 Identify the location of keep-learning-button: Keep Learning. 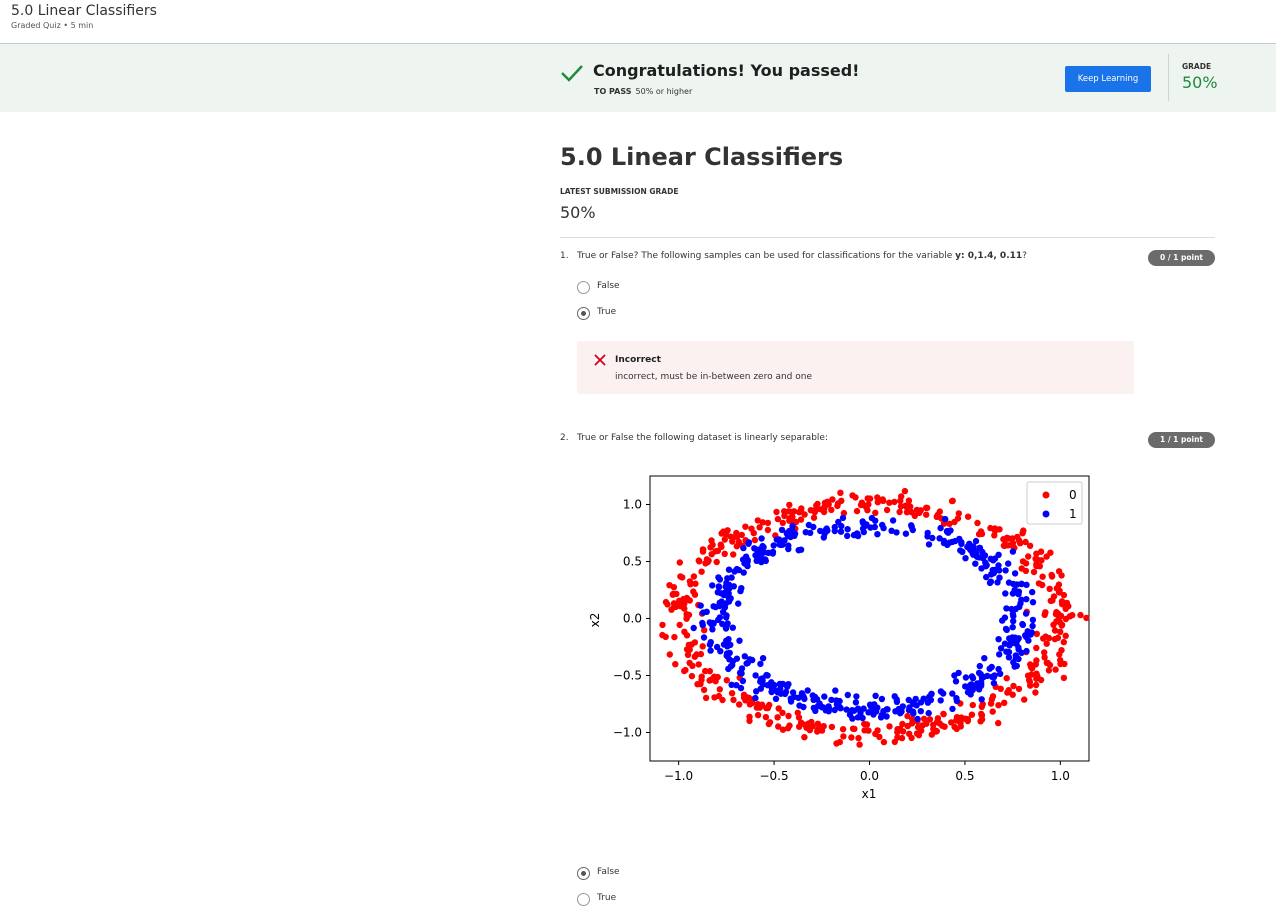
(1108, 79).